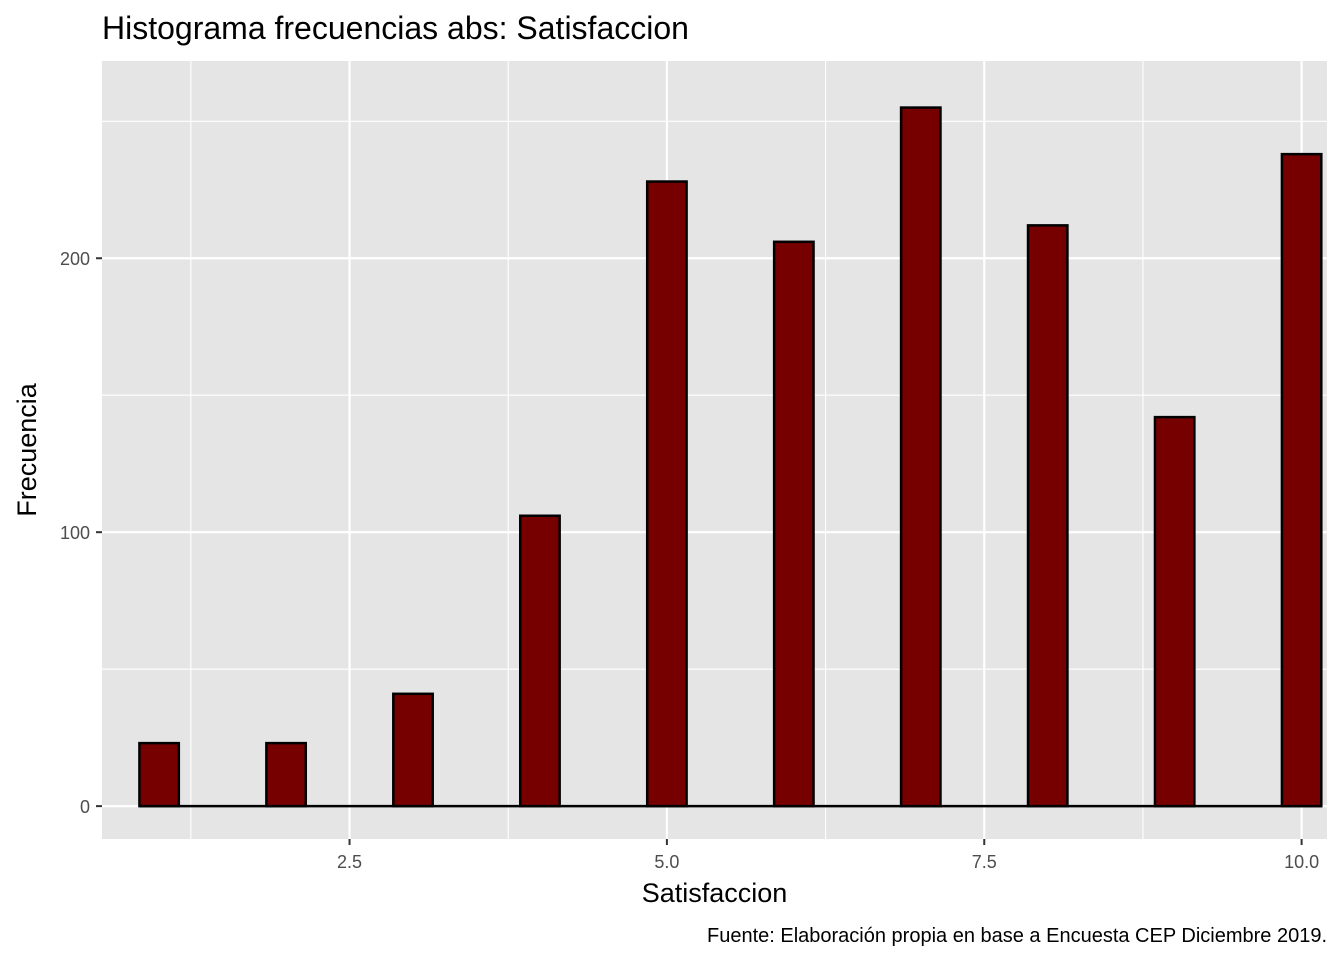 This screenshot has height=960, width=1344. Describe the element at coordinates (27, 449) in the screenshot. I see `y-axis-title: Frecuencia` at that location.